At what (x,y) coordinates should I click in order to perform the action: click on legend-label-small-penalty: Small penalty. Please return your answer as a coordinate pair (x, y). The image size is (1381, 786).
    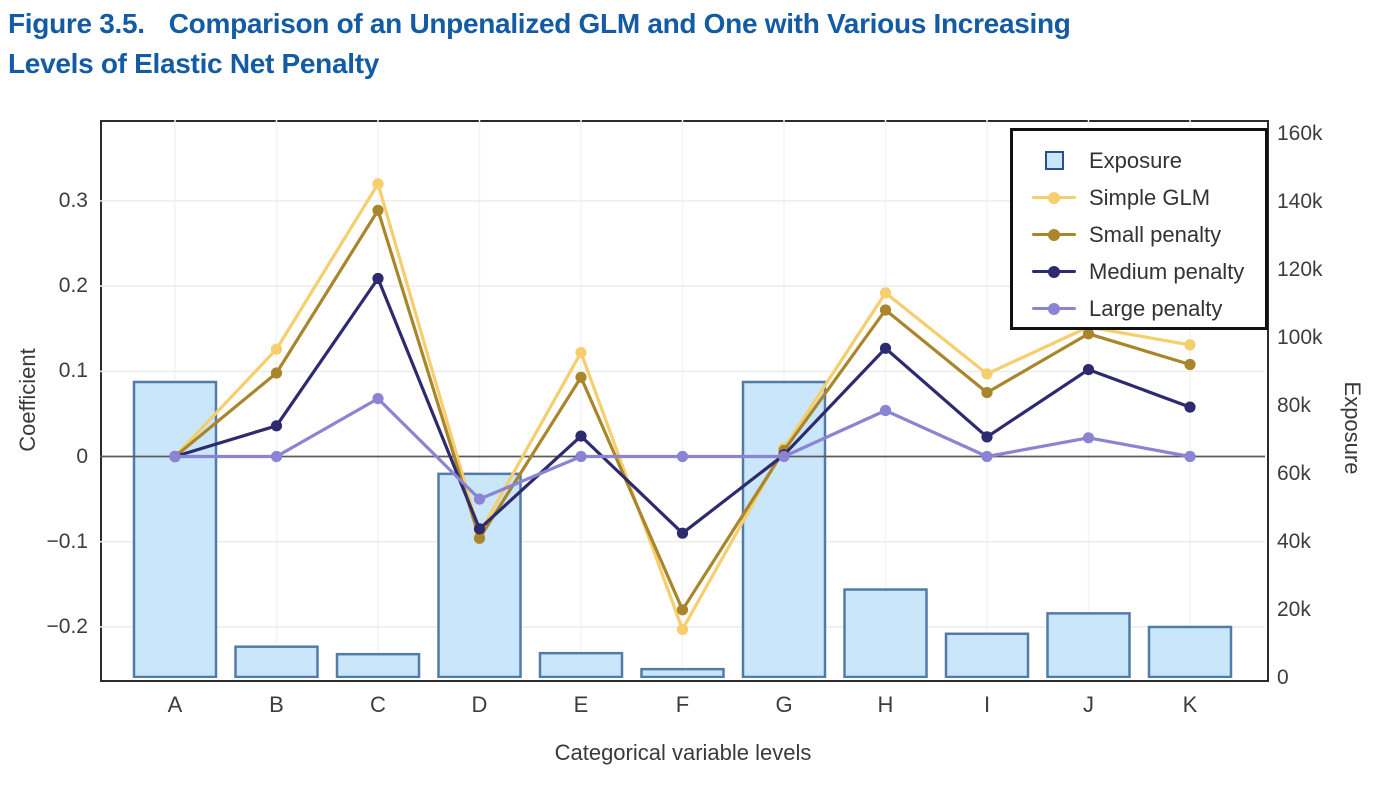
    Looking at the image, I should click on (1155, 234).